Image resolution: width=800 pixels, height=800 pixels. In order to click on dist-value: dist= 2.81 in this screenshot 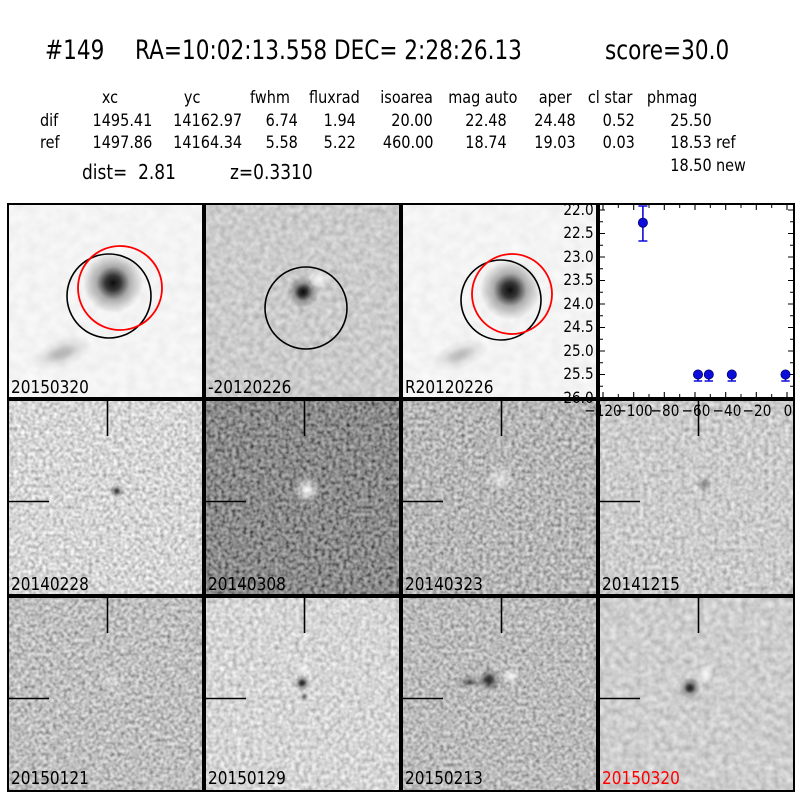, I will do `click(129, 172)`.